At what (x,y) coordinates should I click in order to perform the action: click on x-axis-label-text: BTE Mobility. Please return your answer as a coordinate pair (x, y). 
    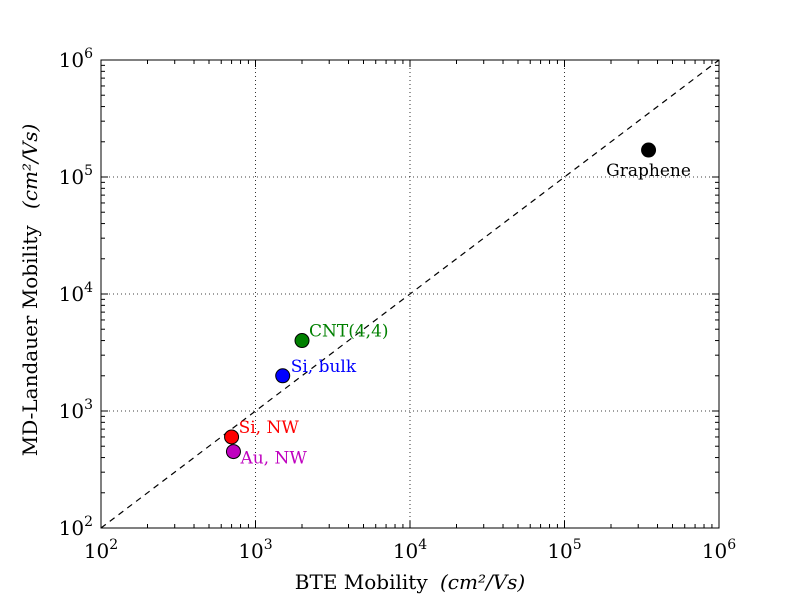
    Looking at the image, I should click on (362, 582).